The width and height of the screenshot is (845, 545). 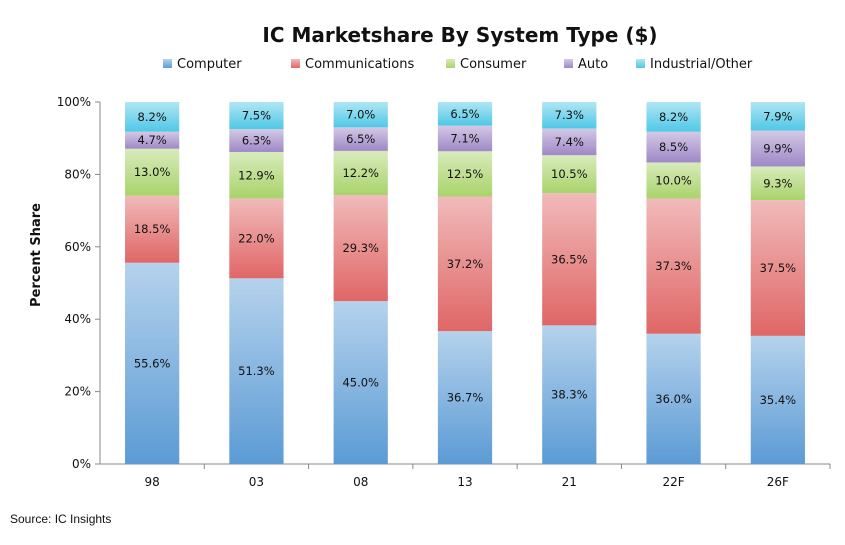 I want to click on bar-stack-13: 36.7% 37.2% 12.5% 7.1% 6.5%, so click(x=465, y=283).